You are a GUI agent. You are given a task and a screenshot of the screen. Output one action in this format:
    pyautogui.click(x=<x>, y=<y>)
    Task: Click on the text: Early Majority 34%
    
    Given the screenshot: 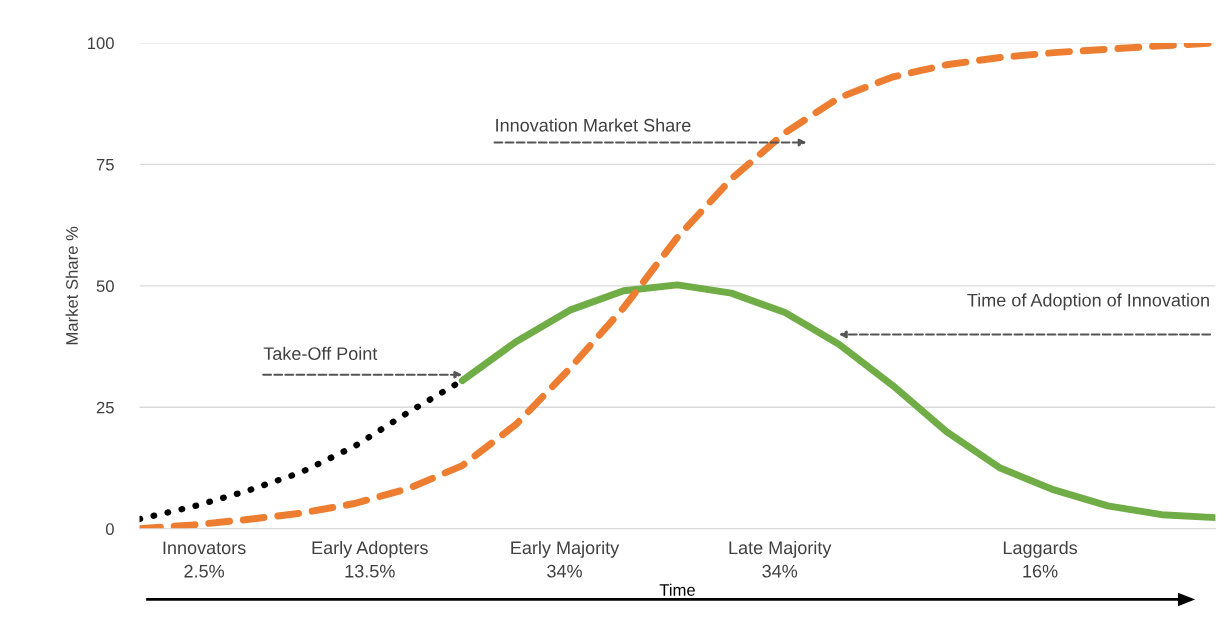 What is the action you would take?
    pyautogui.click(x=565, y=559)
    